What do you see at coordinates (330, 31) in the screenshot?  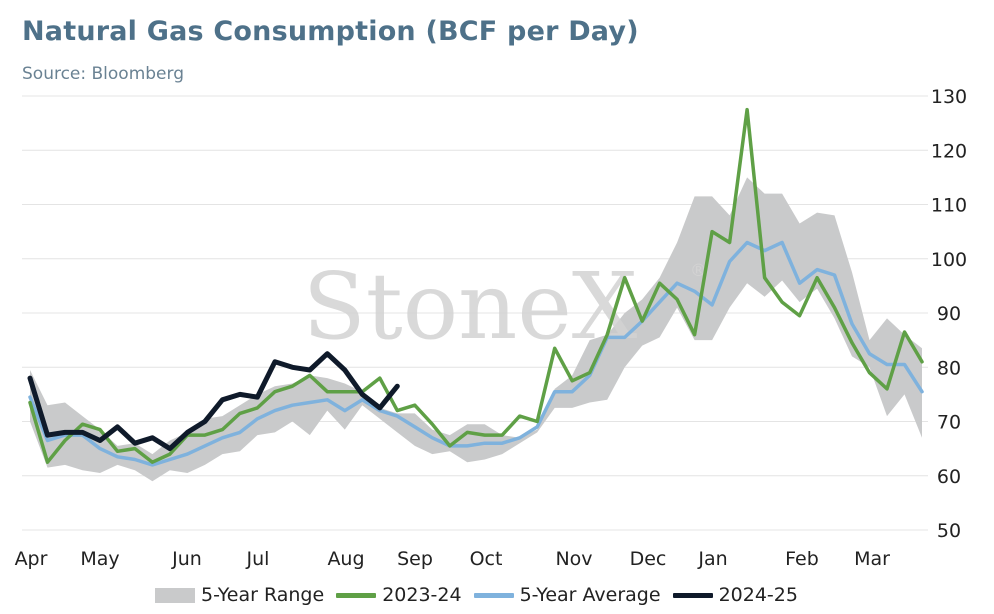 I see `chart-title: Natural Gas Consumption (BCF per Day)` at bounding box center [330, 31].